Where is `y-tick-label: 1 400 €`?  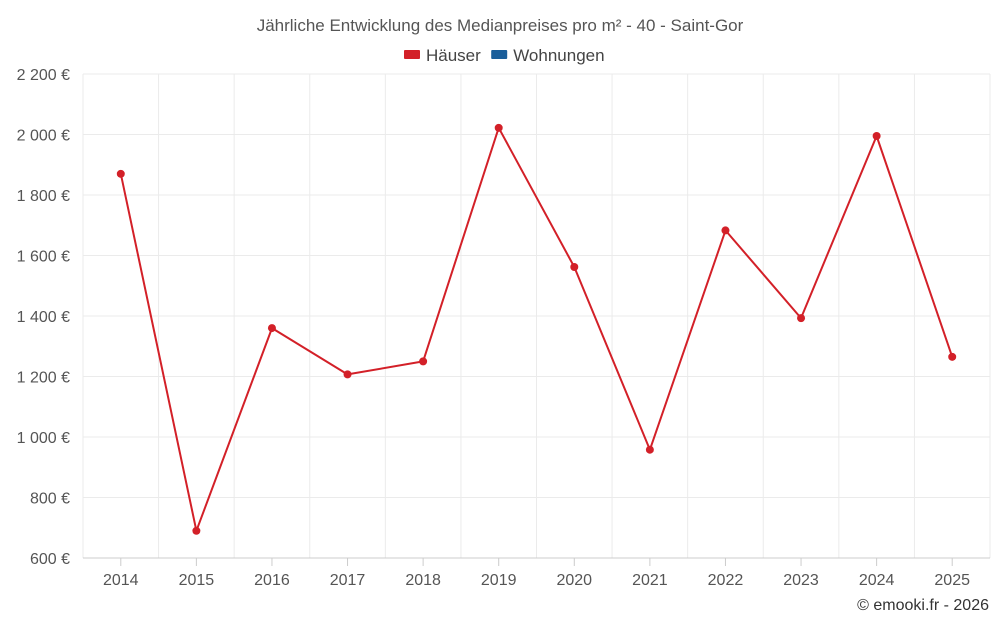
y-tick-label: 1 400 € is located at coordinates (43, 317).